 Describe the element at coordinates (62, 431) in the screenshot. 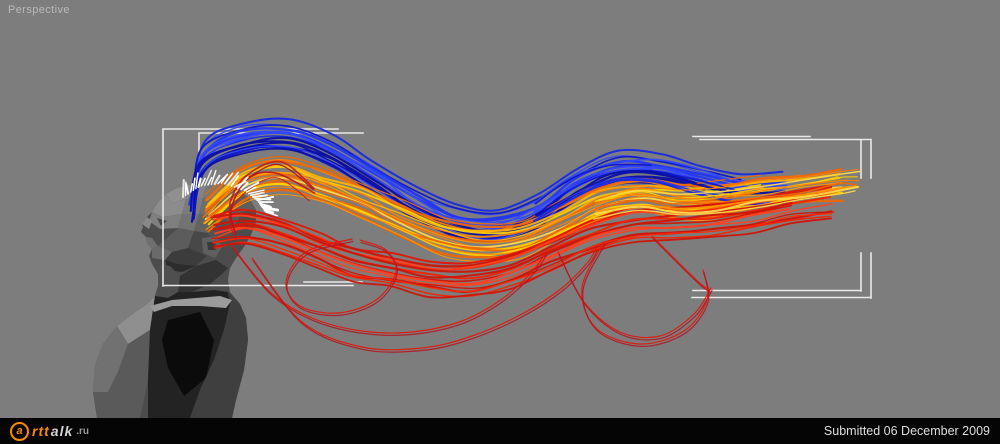

I see `arttalk-logo-tail: alk` at that location.